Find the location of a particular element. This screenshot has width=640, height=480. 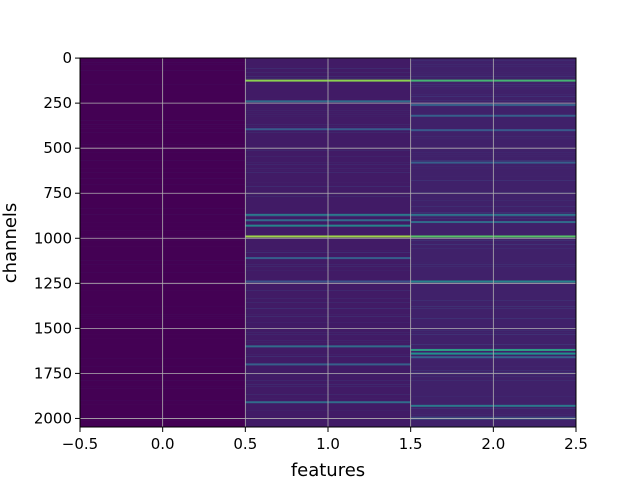

x-tick-label: 0.5 is located at coordinates (245, 444).